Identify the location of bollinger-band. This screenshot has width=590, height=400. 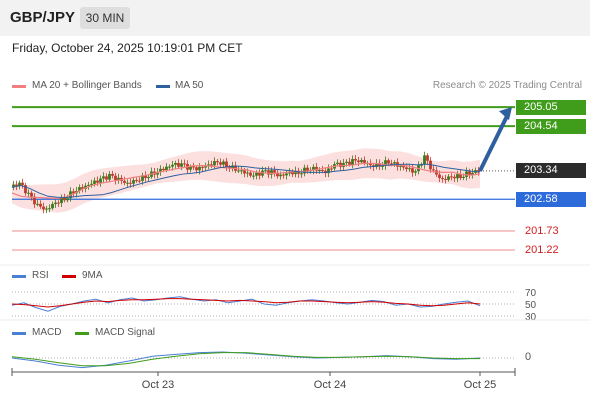
(246, 180).